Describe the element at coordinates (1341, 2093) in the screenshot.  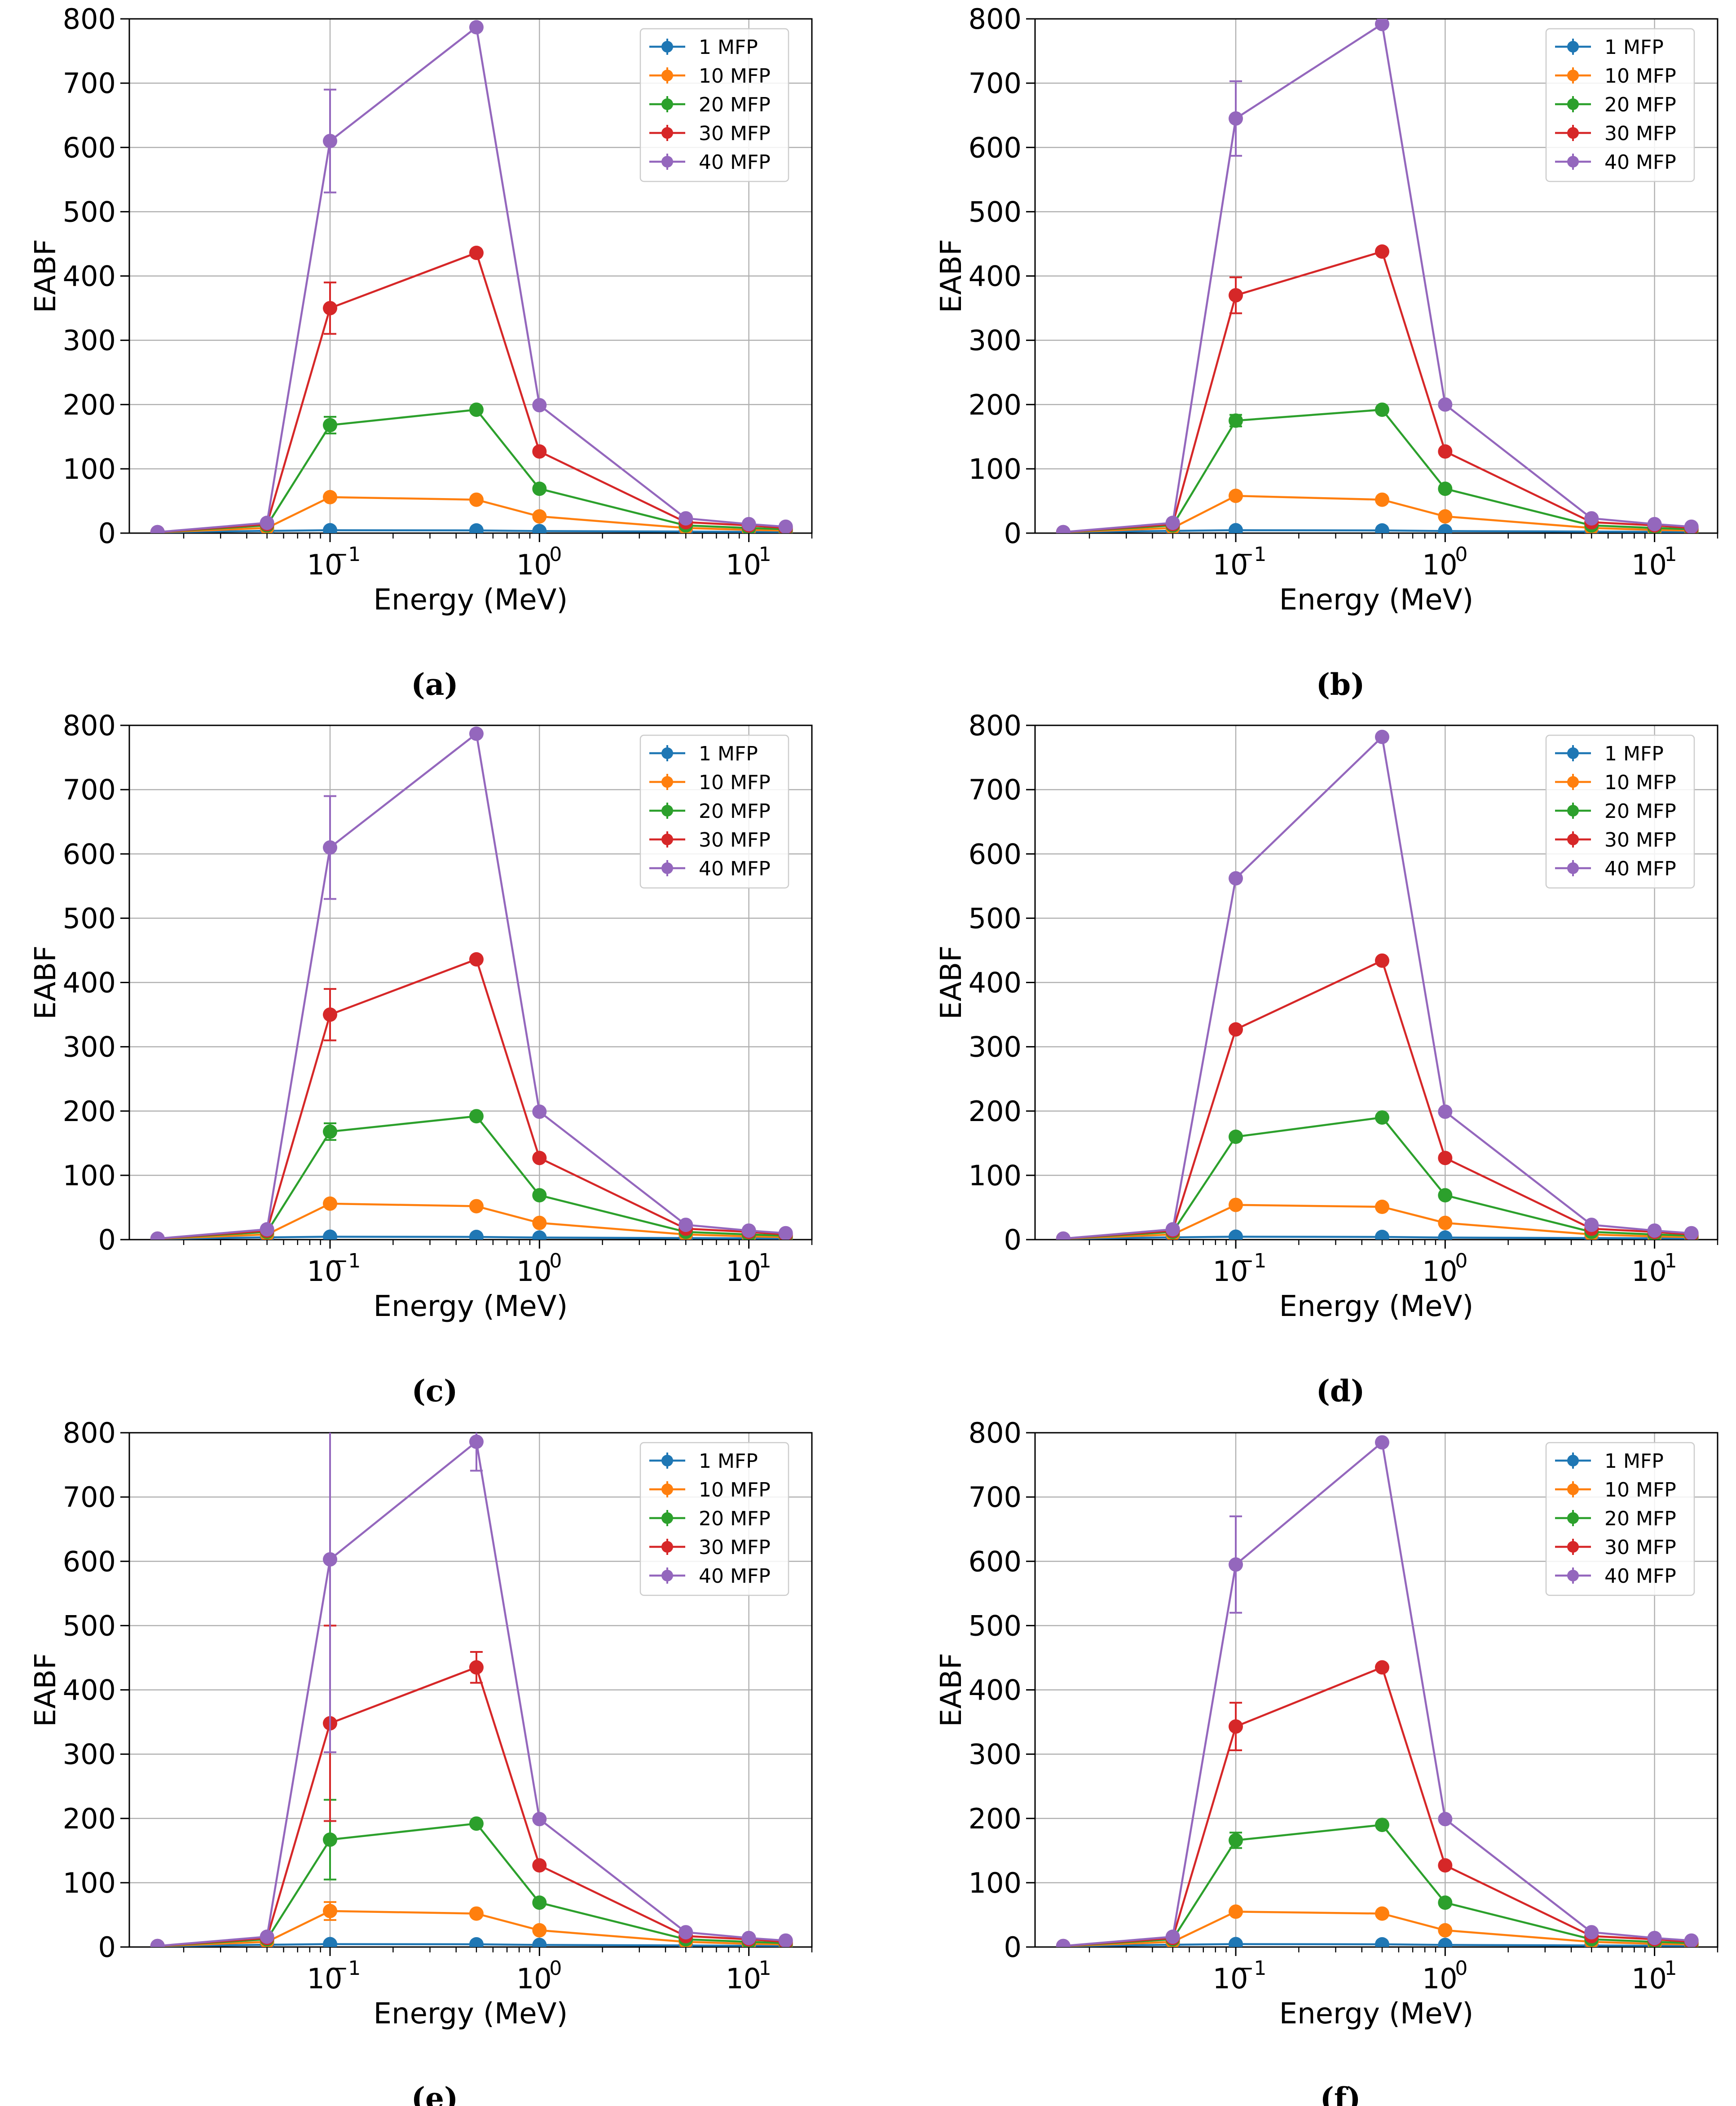
I see `panel-caption: (f)` at that location.